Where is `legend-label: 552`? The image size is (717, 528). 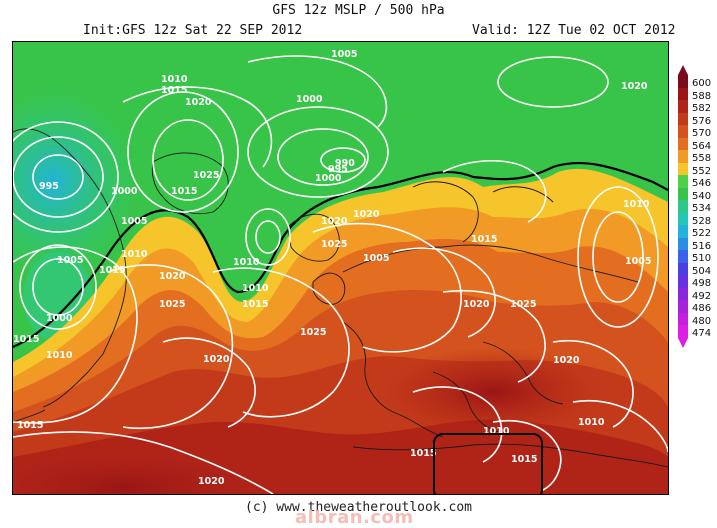 legend-label: 552 is located at coordinates (702, 171).